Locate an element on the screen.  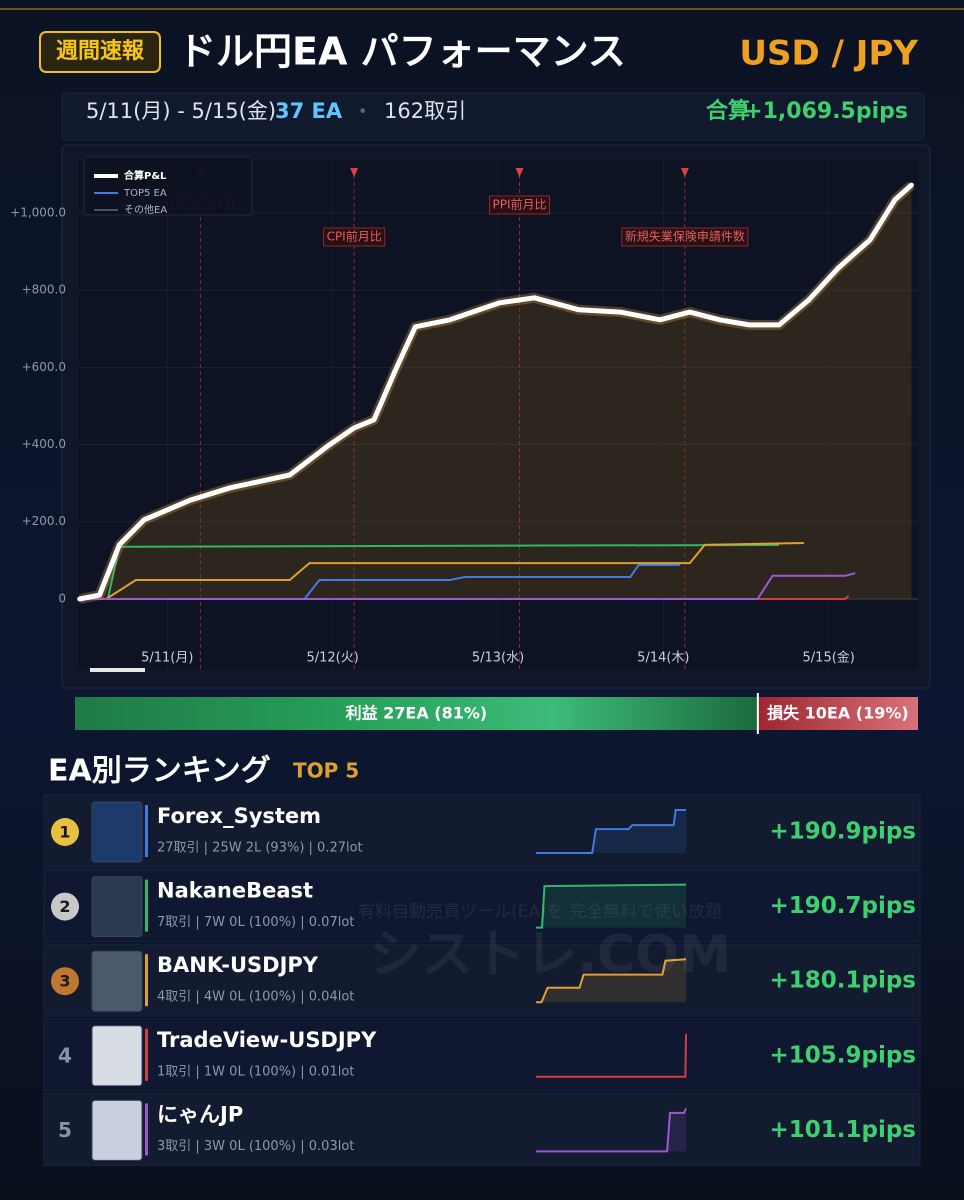
y-tick-label: +800.0 is located at coordinates (44, 290).